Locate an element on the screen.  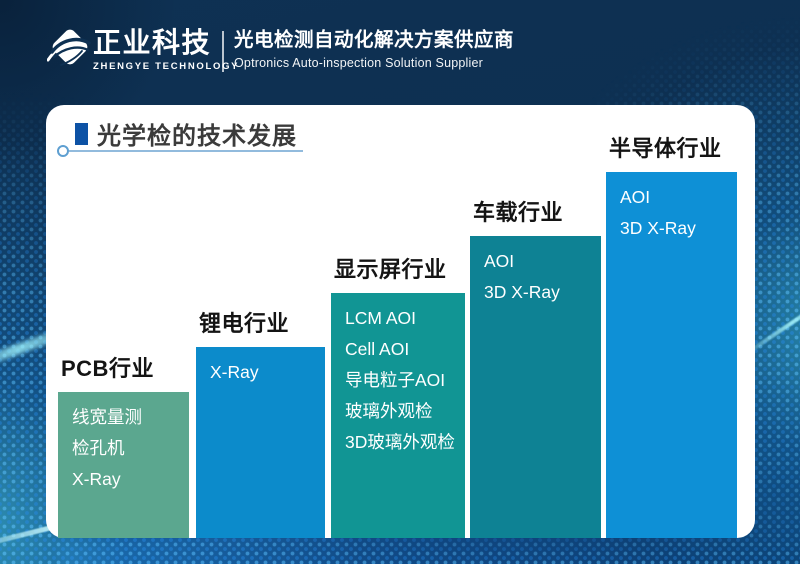
logo-name-cn: 正业科技 is located at coordinates (152, 42).